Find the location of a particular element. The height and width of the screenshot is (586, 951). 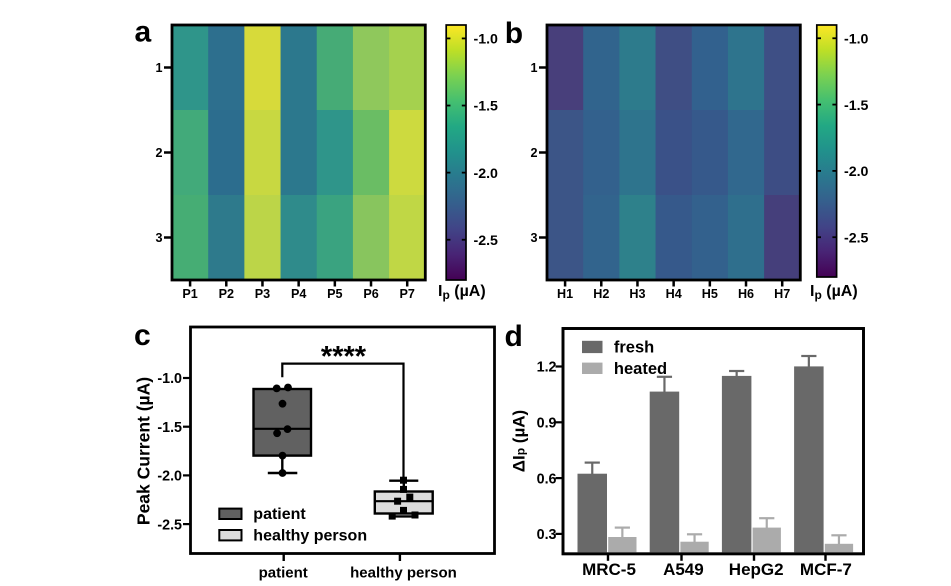

svg-text: H3 is located at coordinates (637, 294).